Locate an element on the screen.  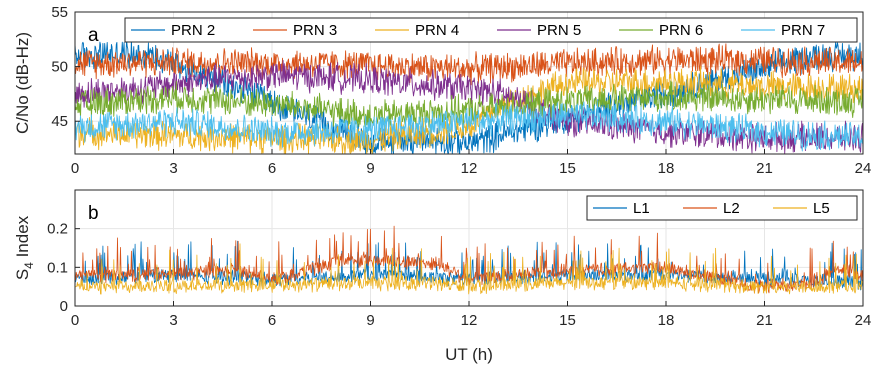
legend-label: PRN 5 is located at coordinates (559, 30).